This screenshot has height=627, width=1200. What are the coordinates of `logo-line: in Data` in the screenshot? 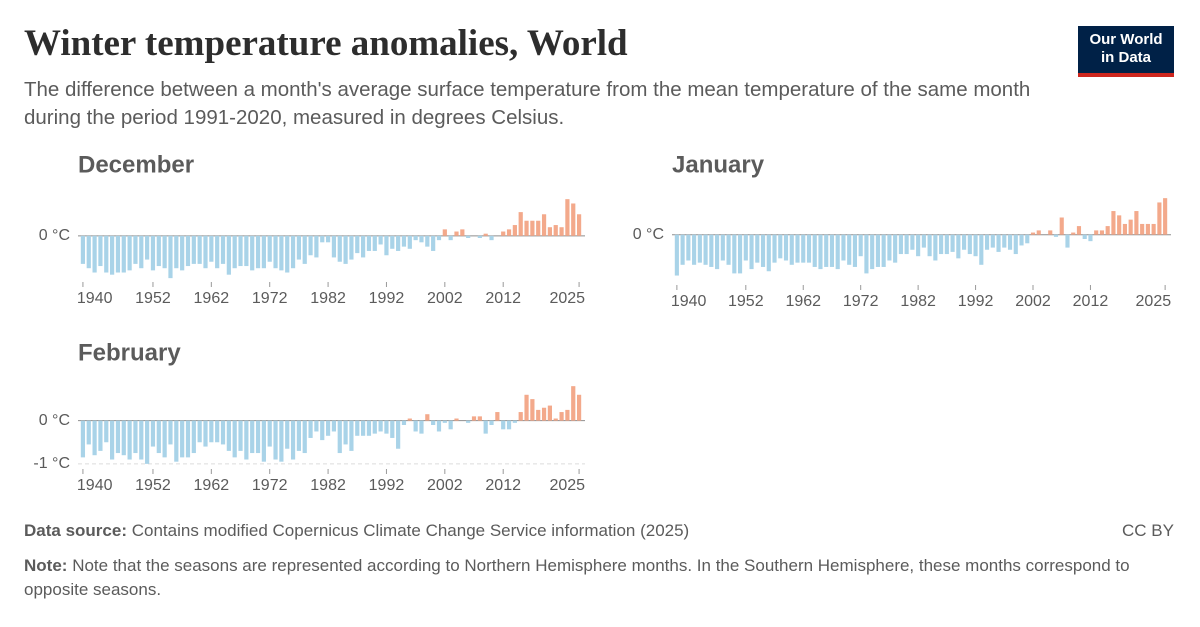 It's located at (1125, 57).